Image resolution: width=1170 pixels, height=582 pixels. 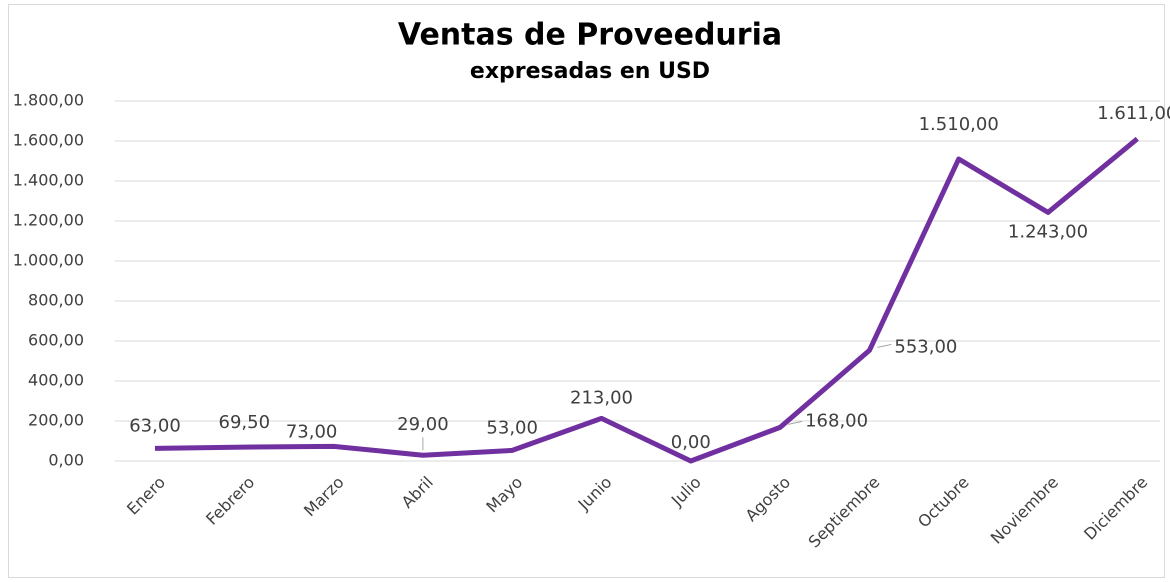 I want to click on data-label: 1.510,00, so click(x=959, y=124).